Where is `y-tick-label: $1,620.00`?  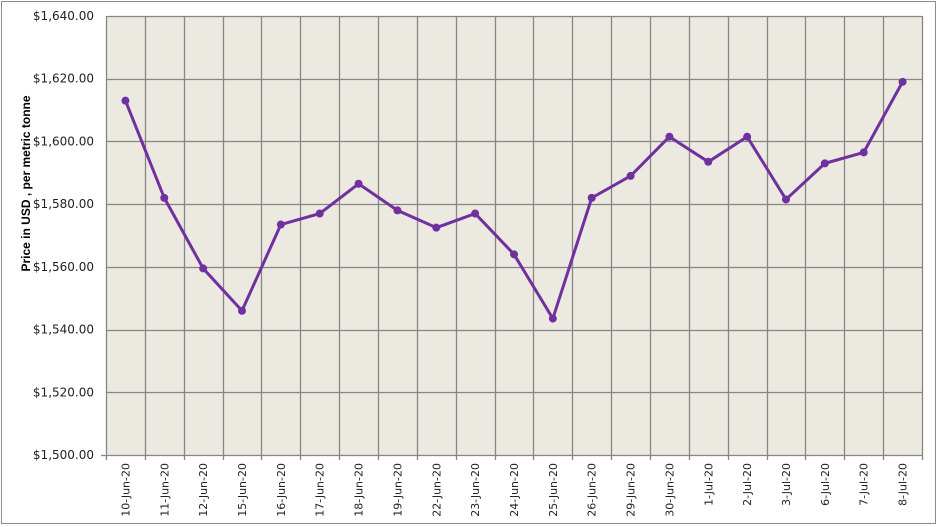 y-tick-label: $1,620.00 is located at coordinates (63, 79).